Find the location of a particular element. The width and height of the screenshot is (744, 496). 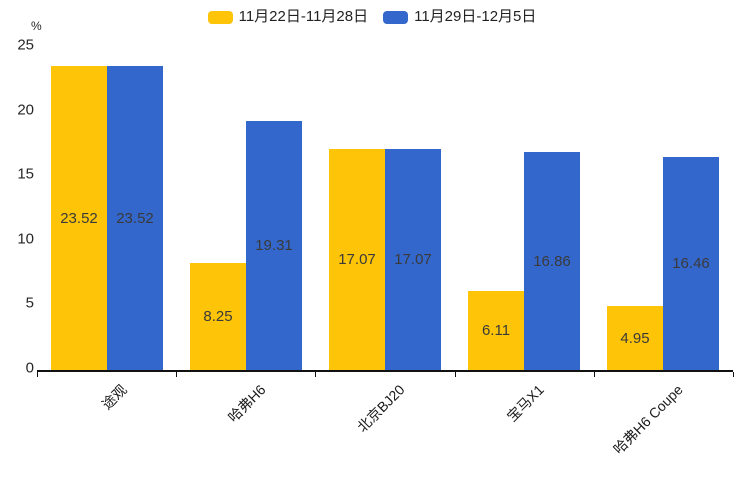

y-tick-label: 10 is located at coordinates (25, 239).